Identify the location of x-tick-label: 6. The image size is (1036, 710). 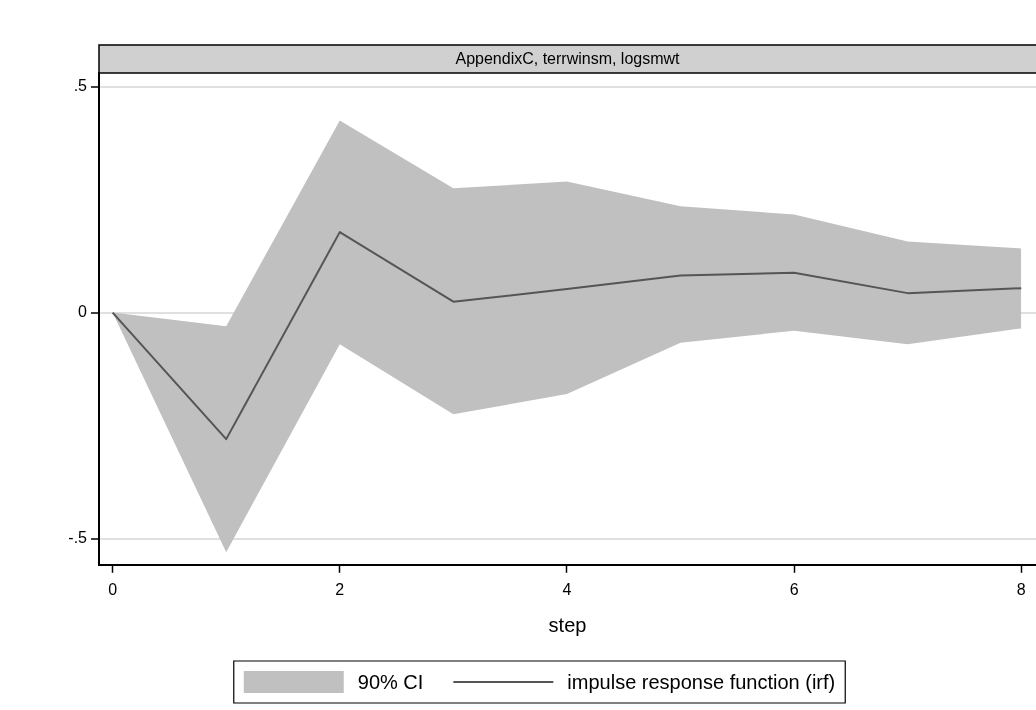
(794, 589).